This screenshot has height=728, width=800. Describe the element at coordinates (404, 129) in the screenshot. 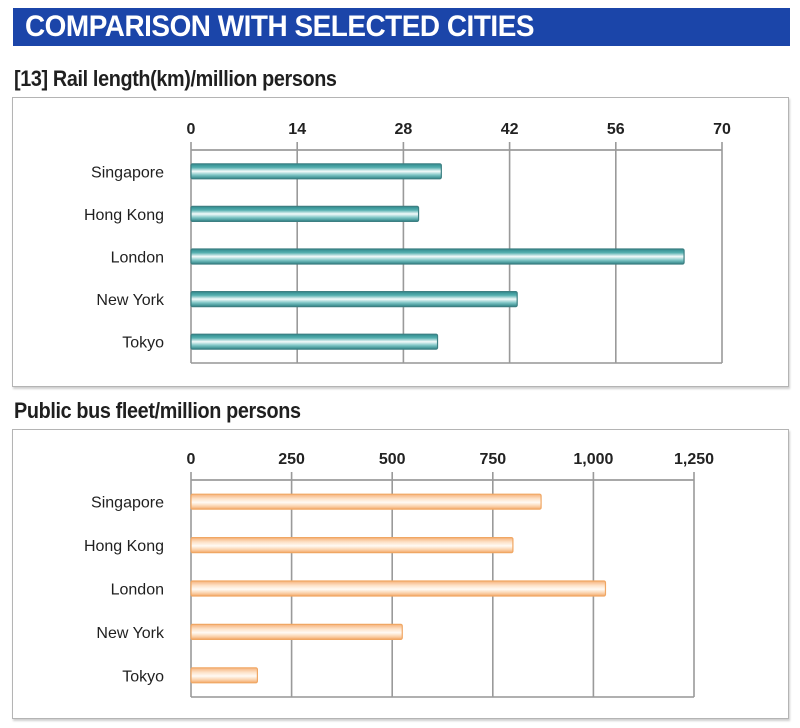

I see `rail-tick-label: 28` at that location.